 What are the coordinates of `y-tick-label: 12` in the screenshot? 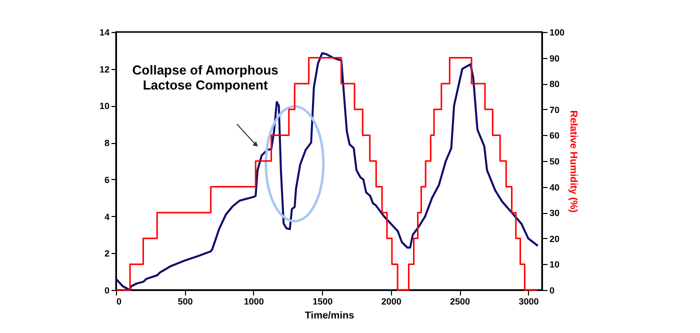 It's located at (104, 69).